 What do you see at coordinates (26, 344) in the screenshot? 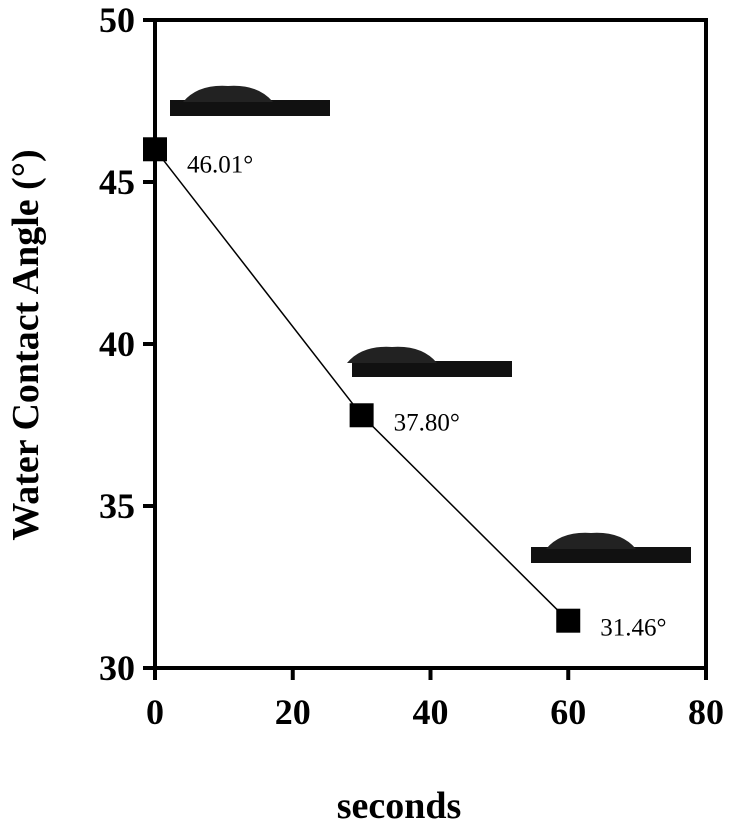
I see `y-axis-title: Water Contact Angle (°)` at bounding box center [26, 344].